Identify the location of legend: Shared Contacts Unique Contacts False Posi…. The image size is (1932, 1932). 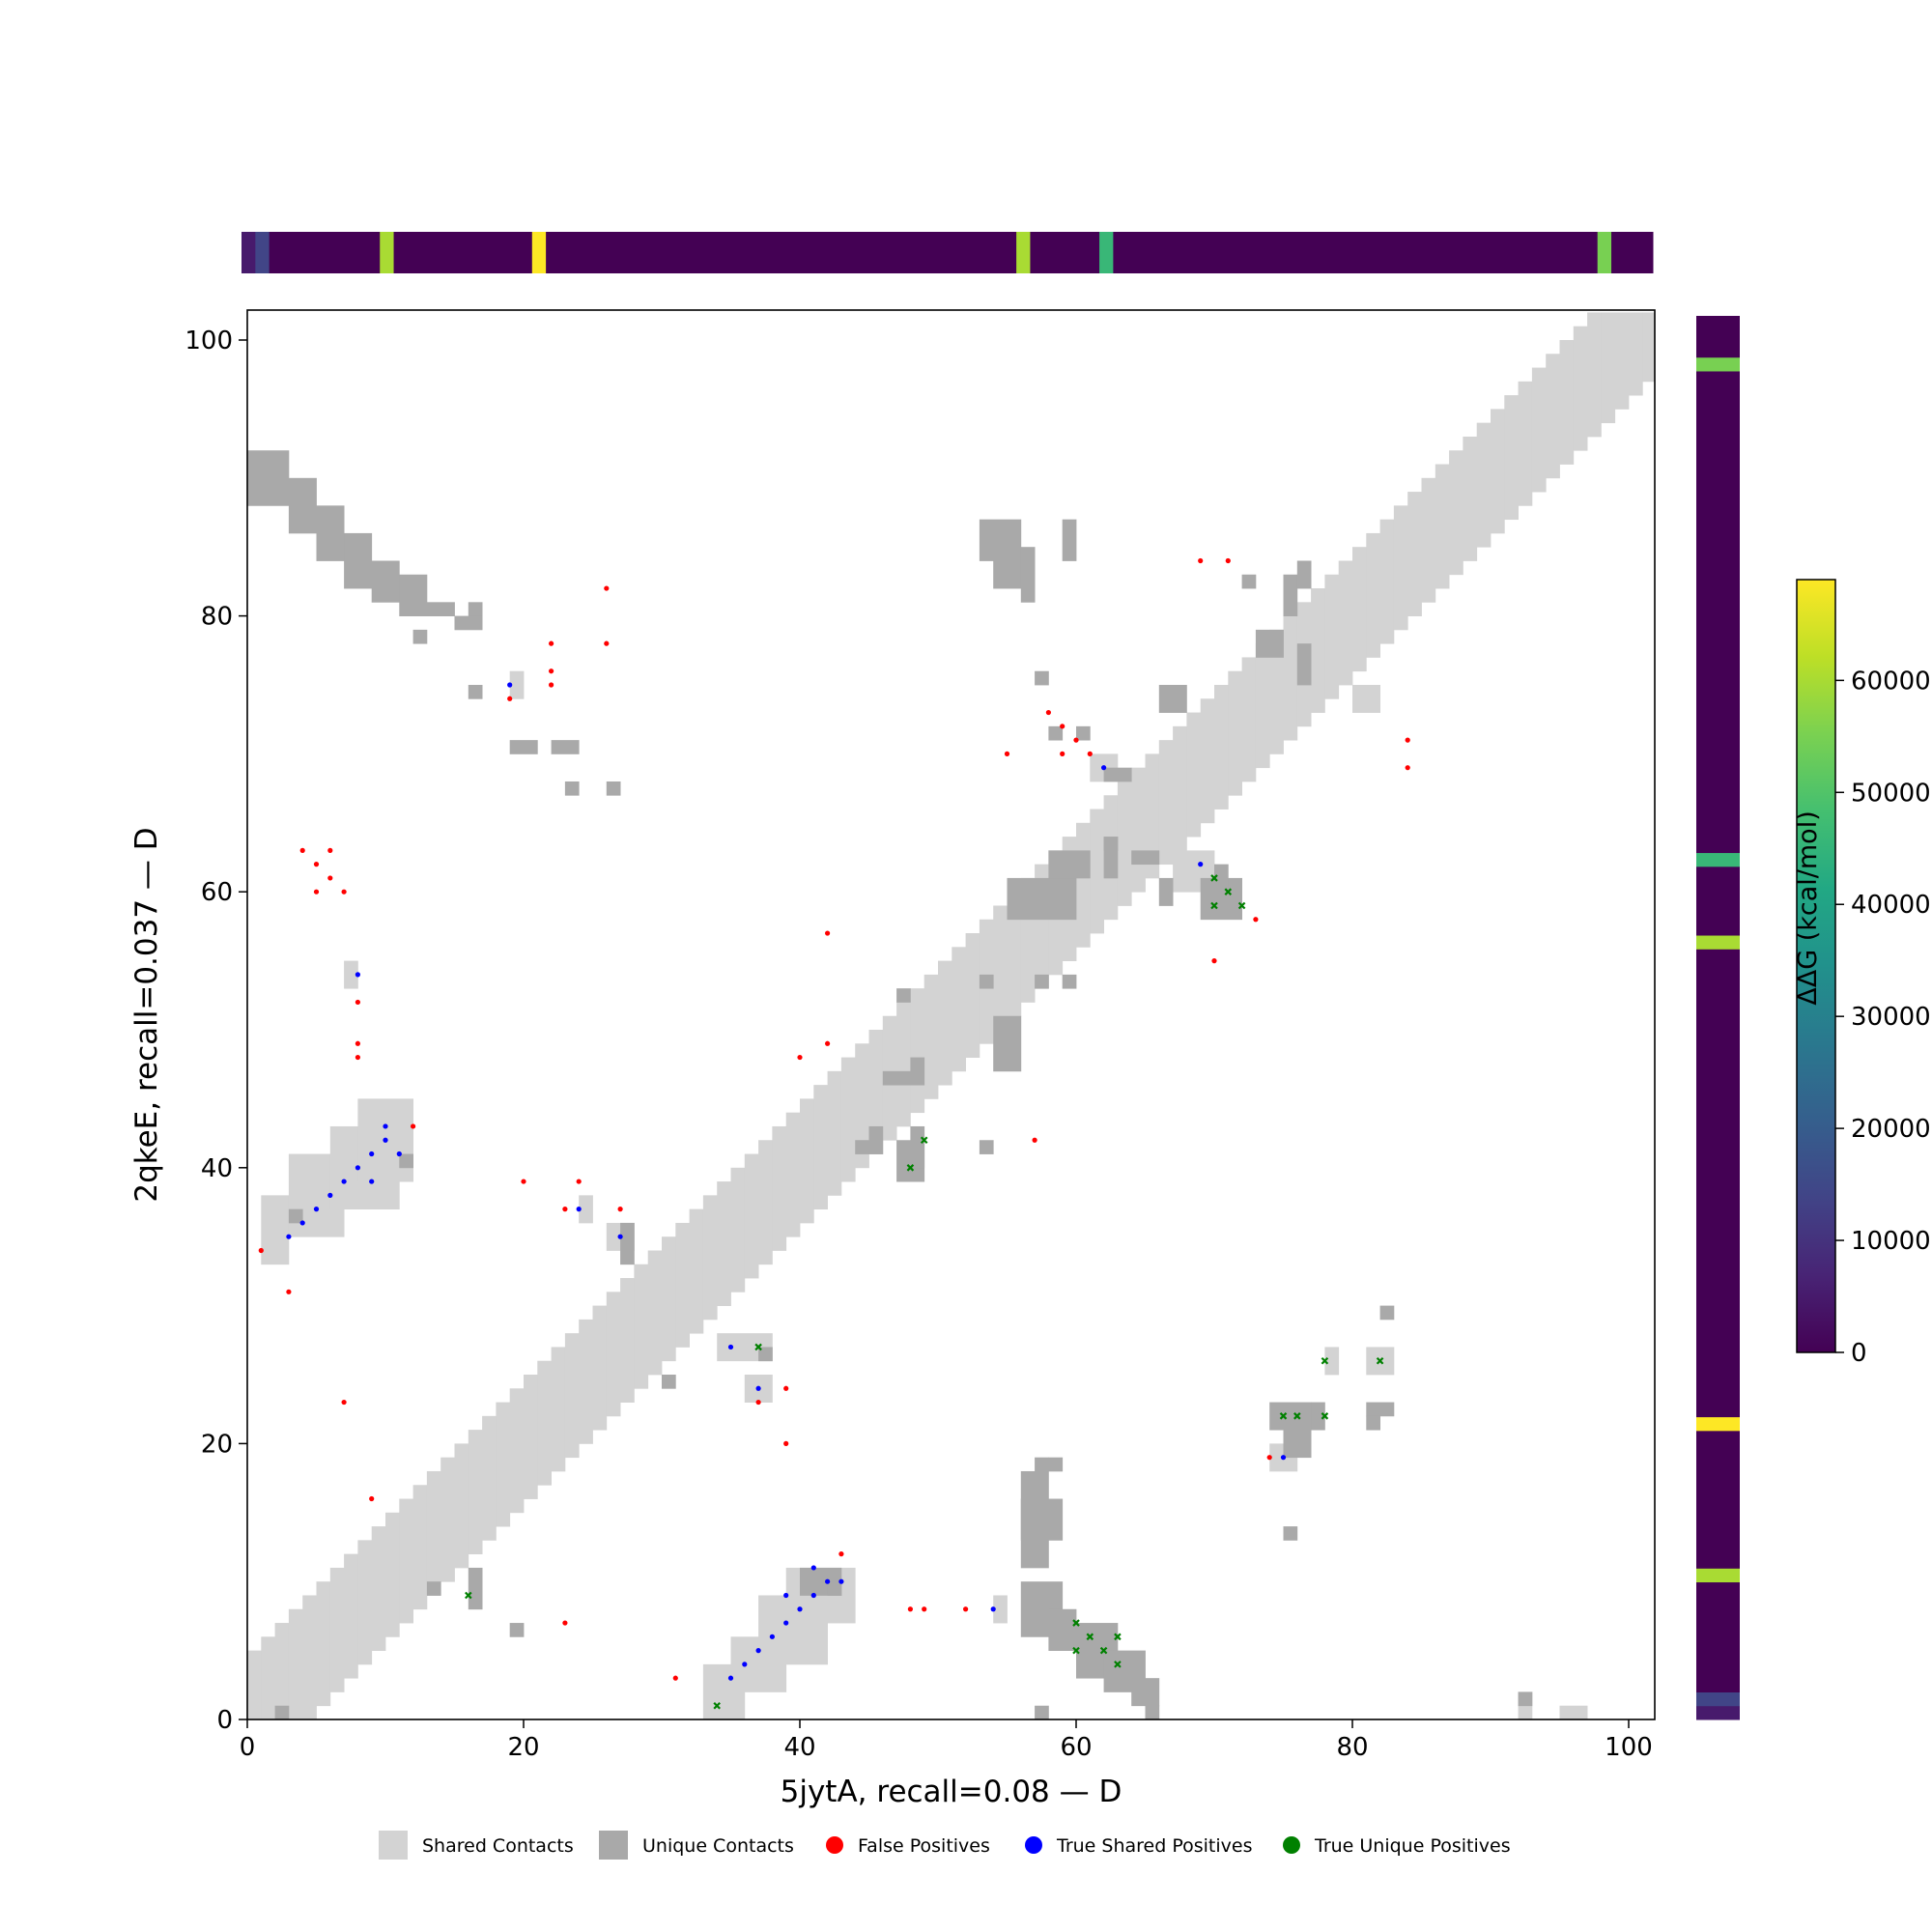
(945, 1845).